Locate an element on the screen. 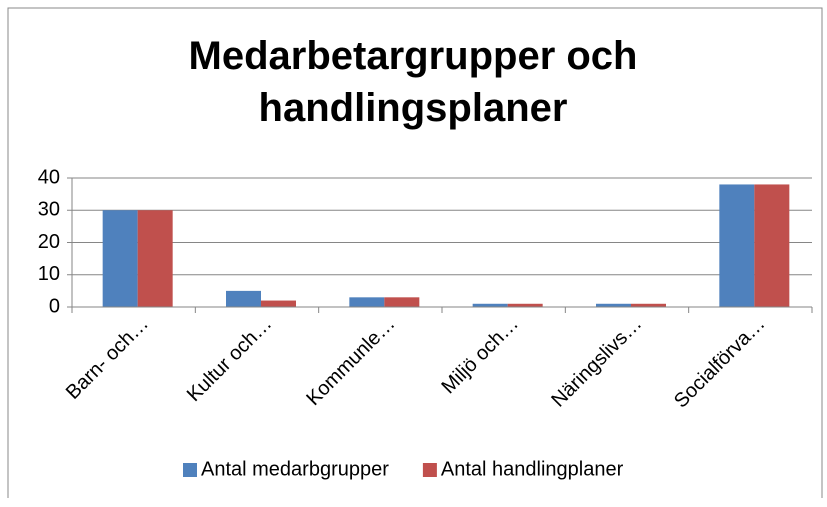 The height and width of the screenshot is (507, 827). y-tick-label: 10 is located at coordinates (49, 274).